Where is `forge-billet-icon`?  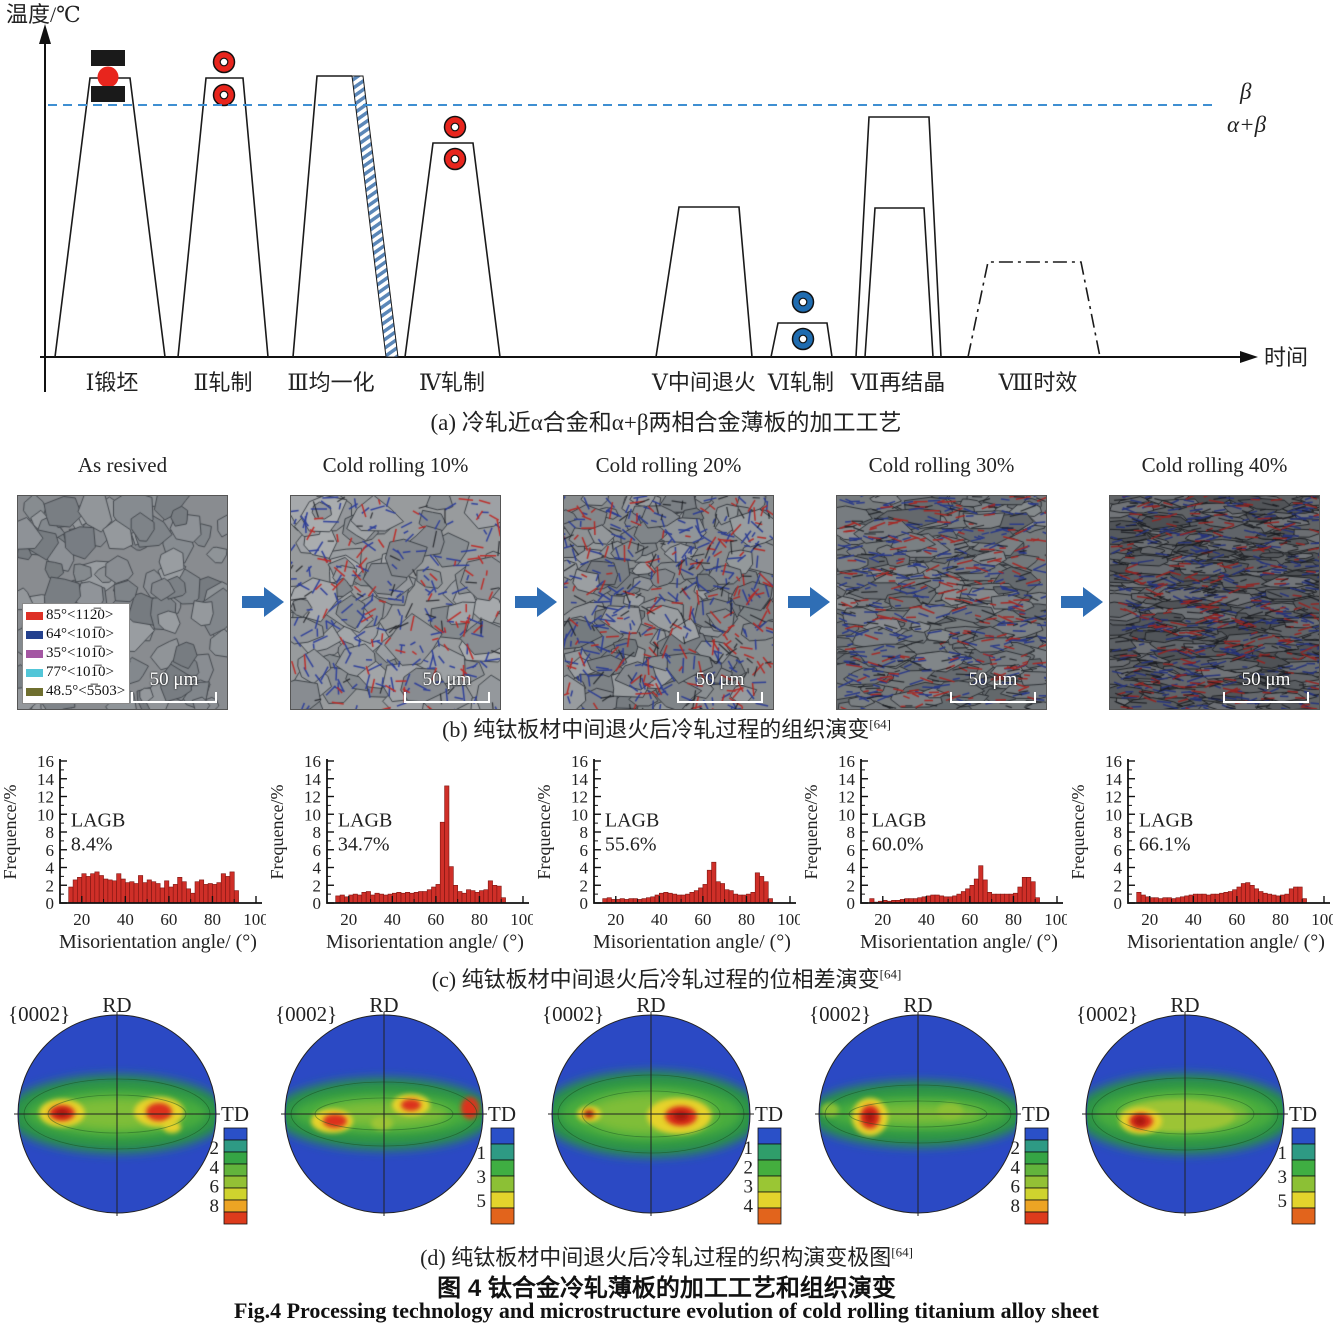 forge-billet-icon is located at coordinates (108, 77).